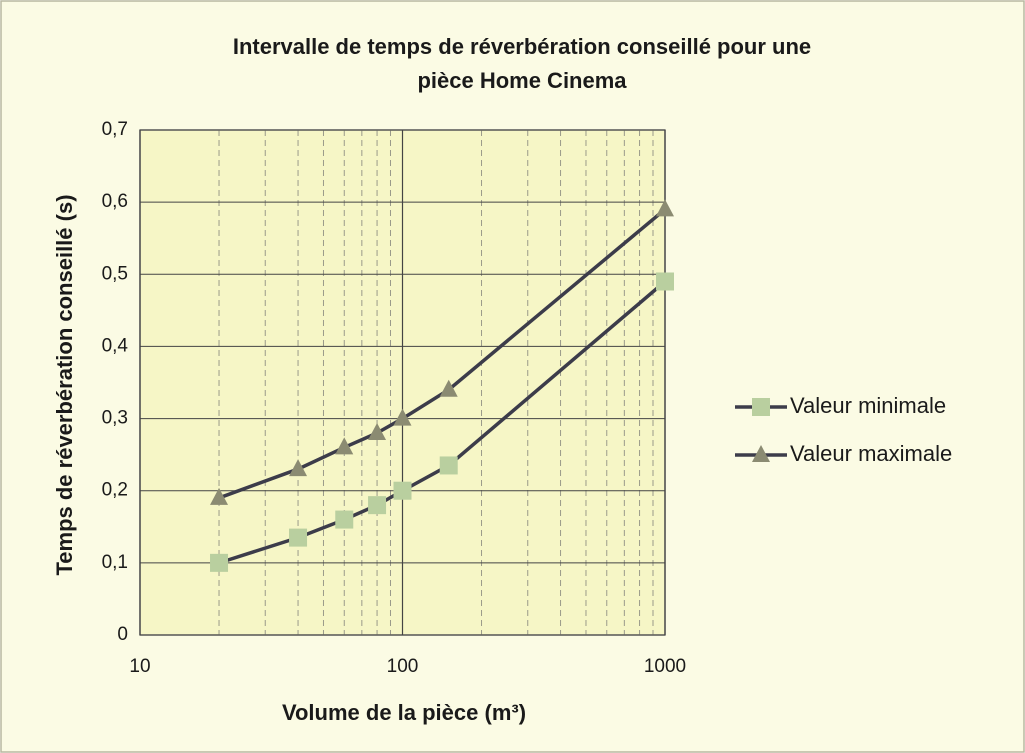 The height and width of the screenshot is (753, 1025). What do you see at coordinates (868, 405) in the screenshot?
I see `legend-label: Valeur minimale` at bounding box center [868, 405].